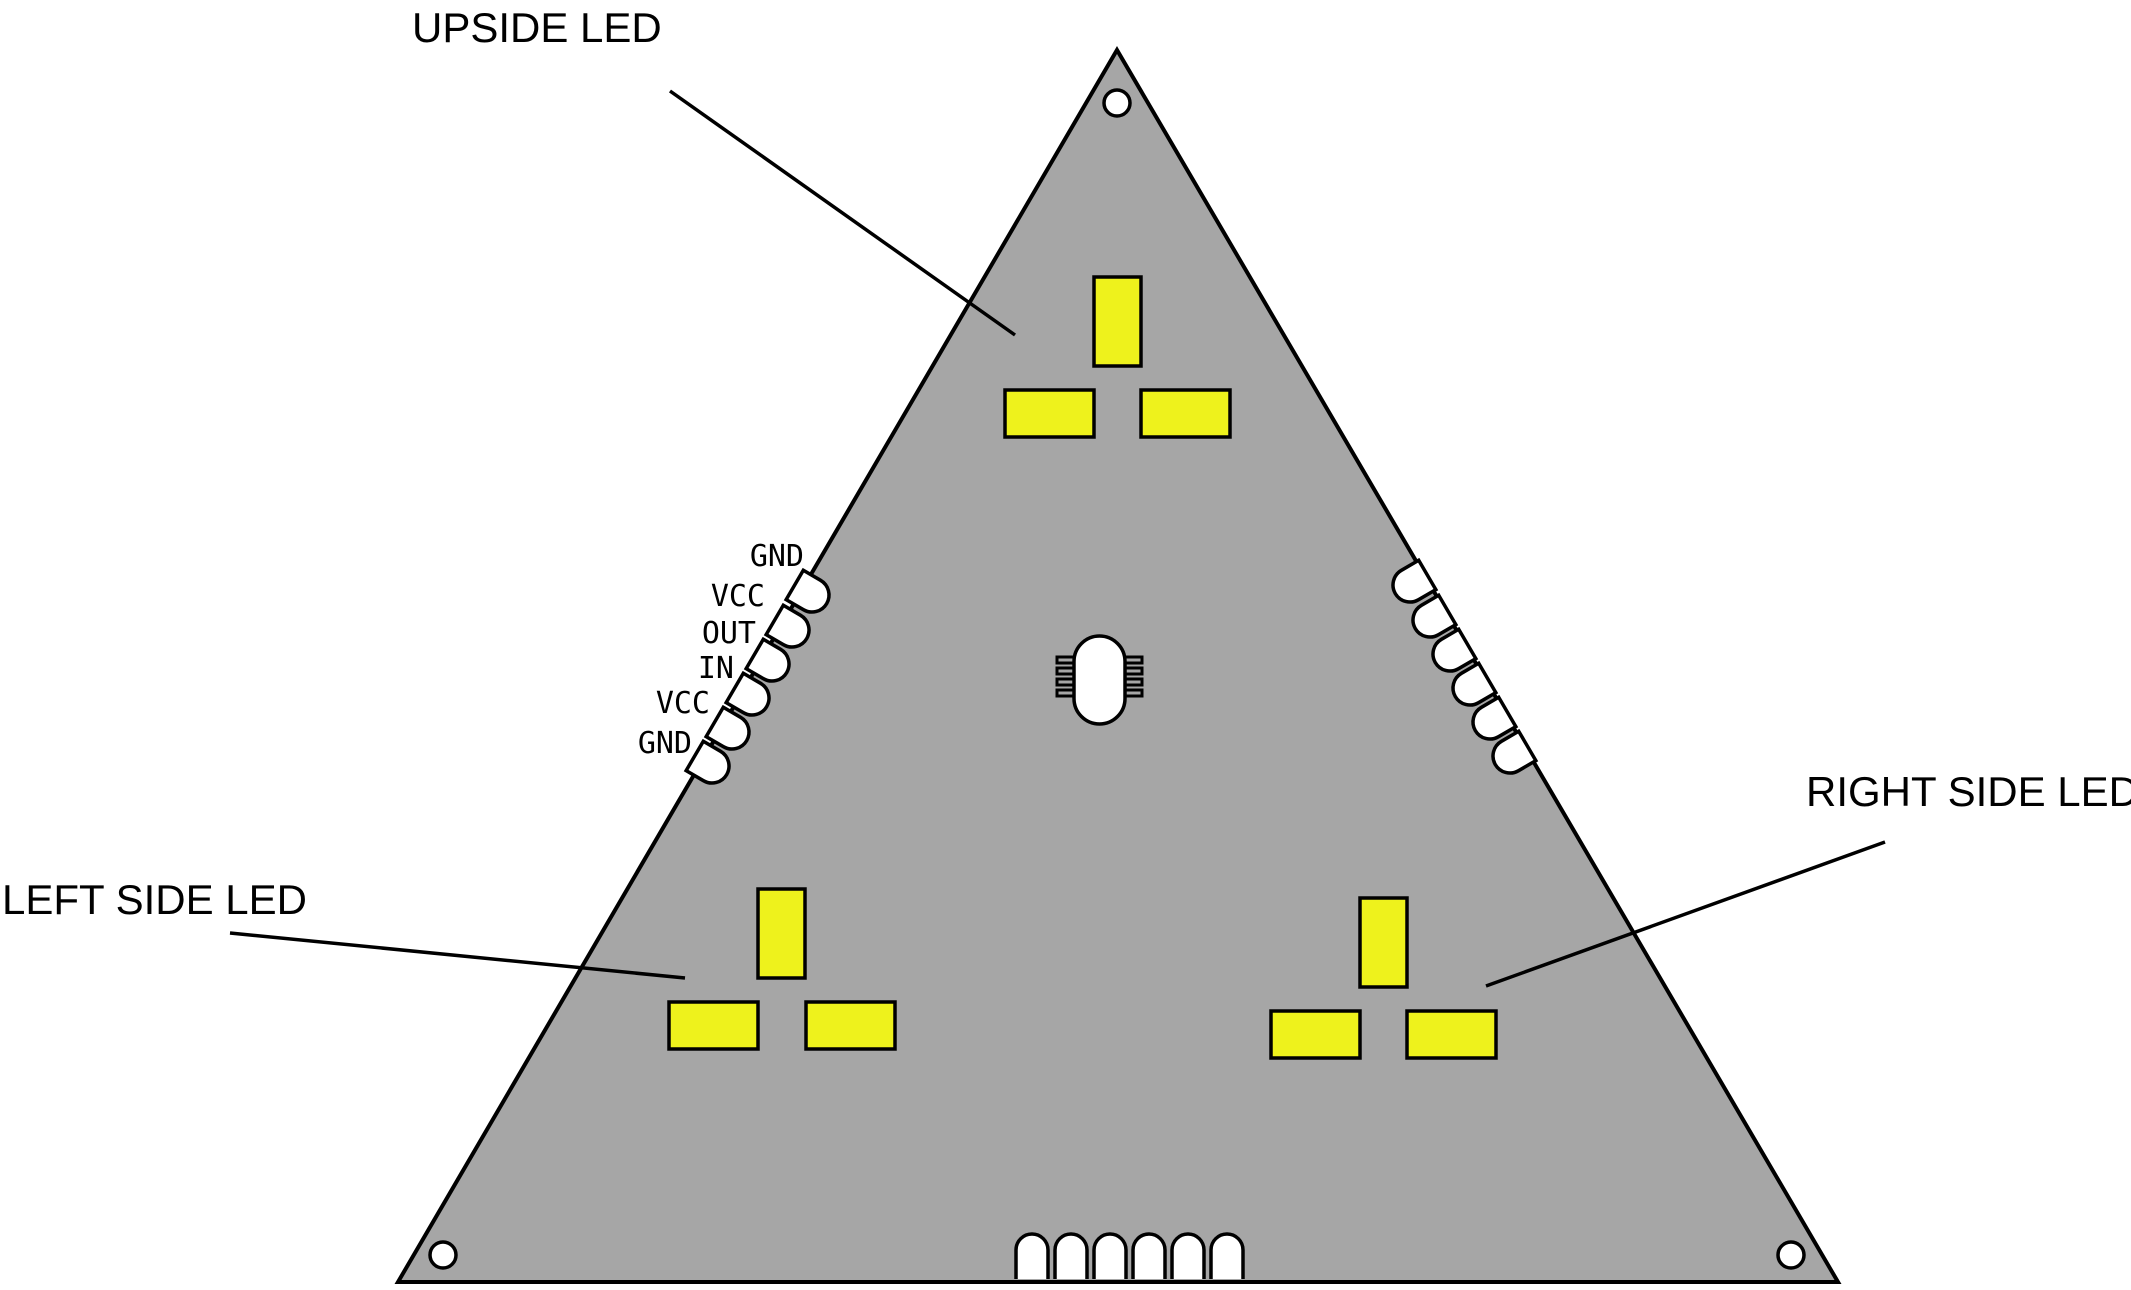  I want to click on upside-led-left, so click(1049, 413).